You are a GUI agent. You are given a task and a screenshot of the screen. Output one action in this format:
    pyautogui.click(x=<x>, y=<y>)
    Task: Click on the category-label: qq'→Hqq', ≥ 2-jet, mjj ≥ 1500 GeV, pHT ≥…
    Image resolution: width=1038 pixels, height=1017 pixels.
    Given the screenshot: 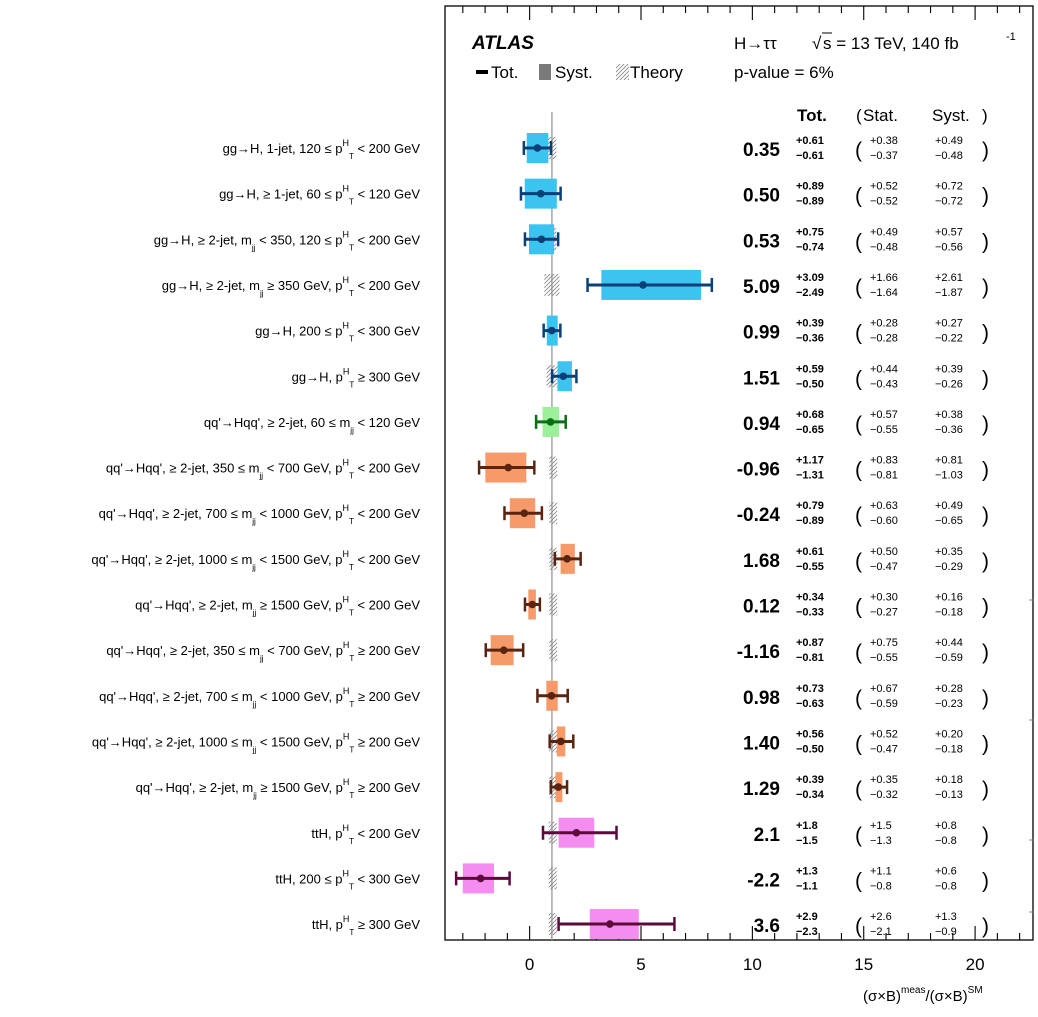 What is the action you would take?
    pyautogui.click(x=278, y=788)
    